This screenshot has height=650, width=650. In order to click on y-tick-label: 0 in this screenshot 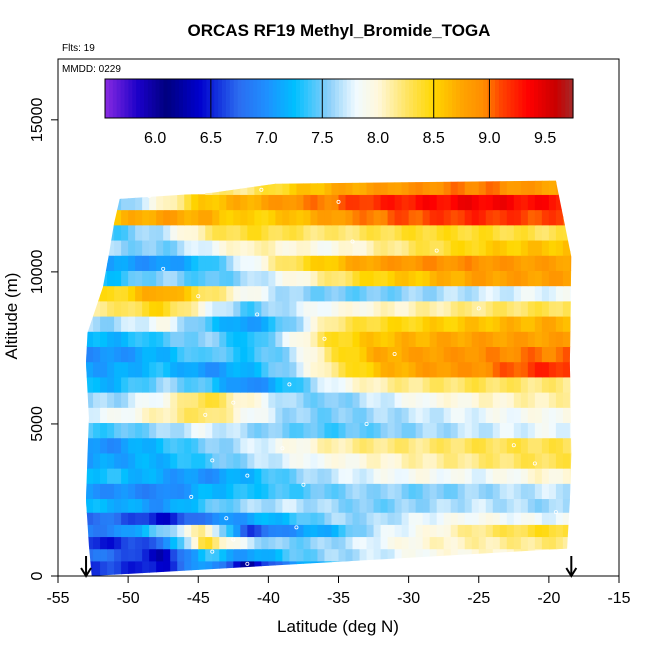, I will do `click(37, 575)`.